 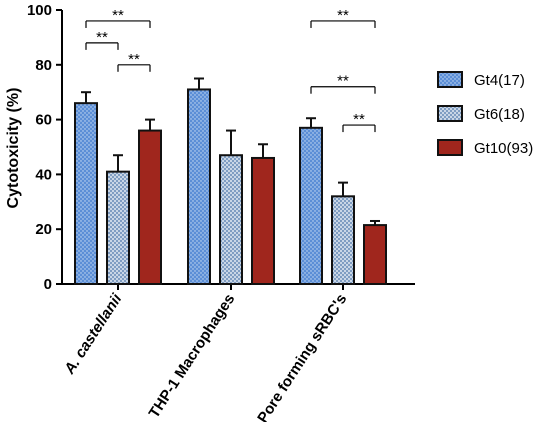 What do you see at coordinates (499, 80) in the screenshot?
I see `legend-label: Gt4(17)` at bounding box center [499, 80].